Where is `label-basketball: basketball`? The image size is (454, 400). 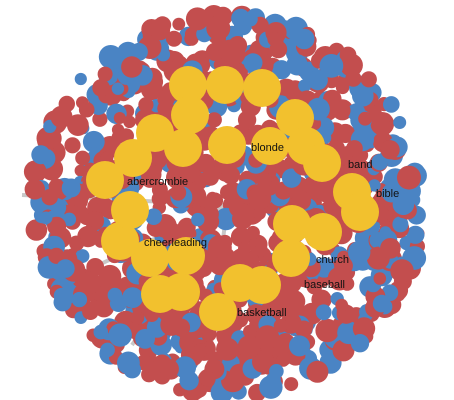
label-basketball: basketball is located at coordinates (262, 313).